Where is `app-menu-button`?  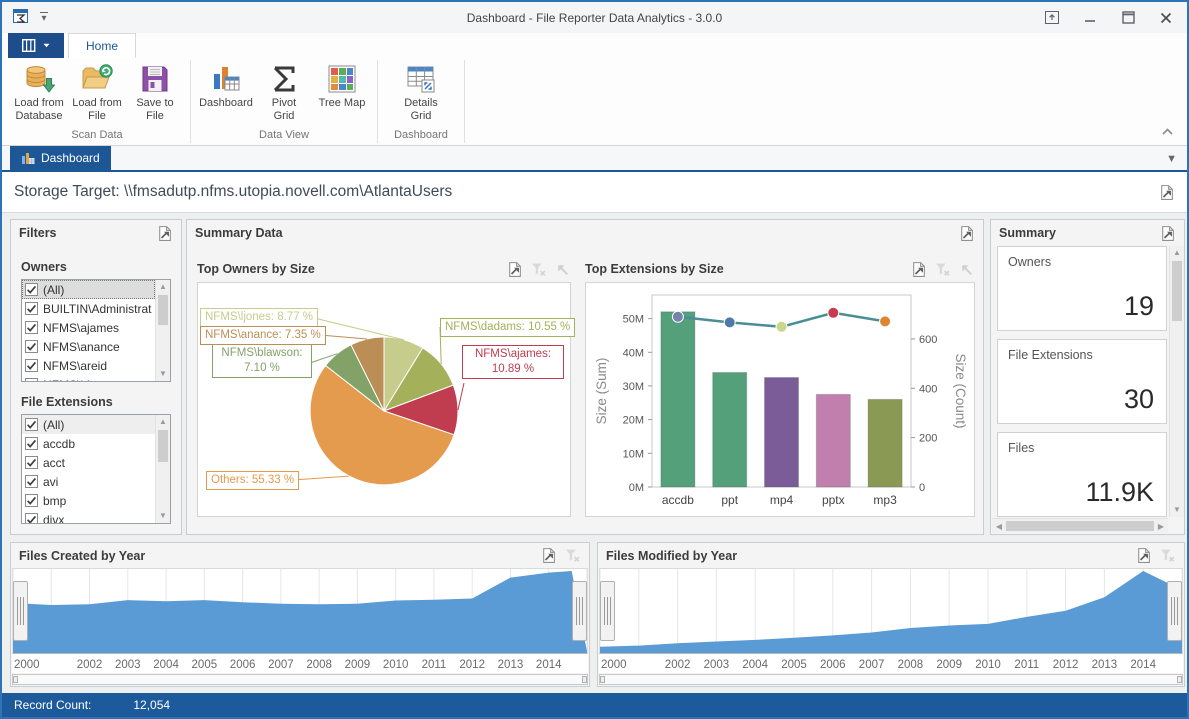 app-menu-button is located at coordinates (36, 45).